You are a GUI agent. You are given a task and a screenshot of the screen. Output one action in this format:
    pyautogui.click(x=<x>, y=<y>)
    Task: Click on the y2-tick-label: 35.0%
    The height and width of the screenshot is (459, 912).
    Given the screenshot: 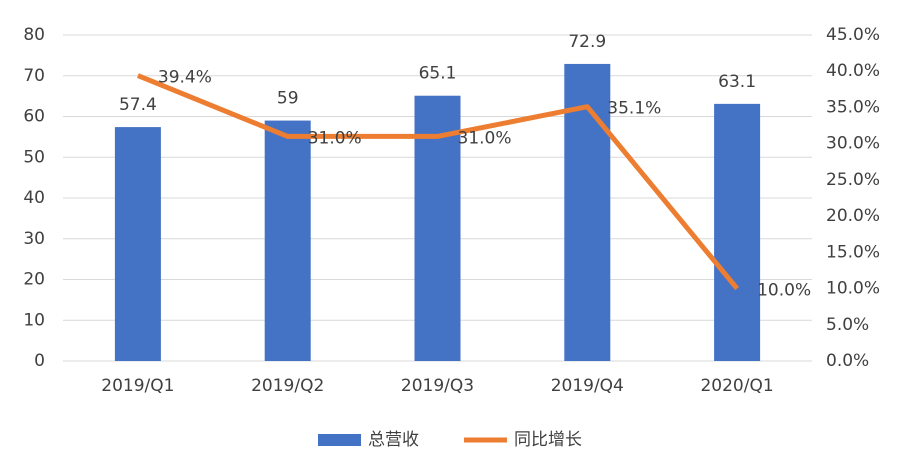 What is the action you would take?
    pyautogui.click(x=853, y=107)
    